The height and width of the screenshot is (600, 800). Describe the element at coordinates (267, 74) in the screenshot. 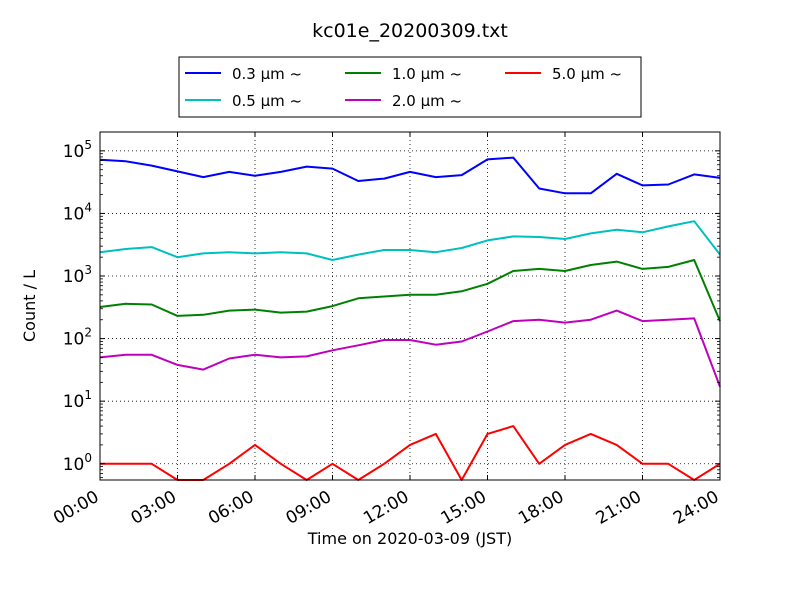

I see `legend-label: 0.3 μm ~` at that location.